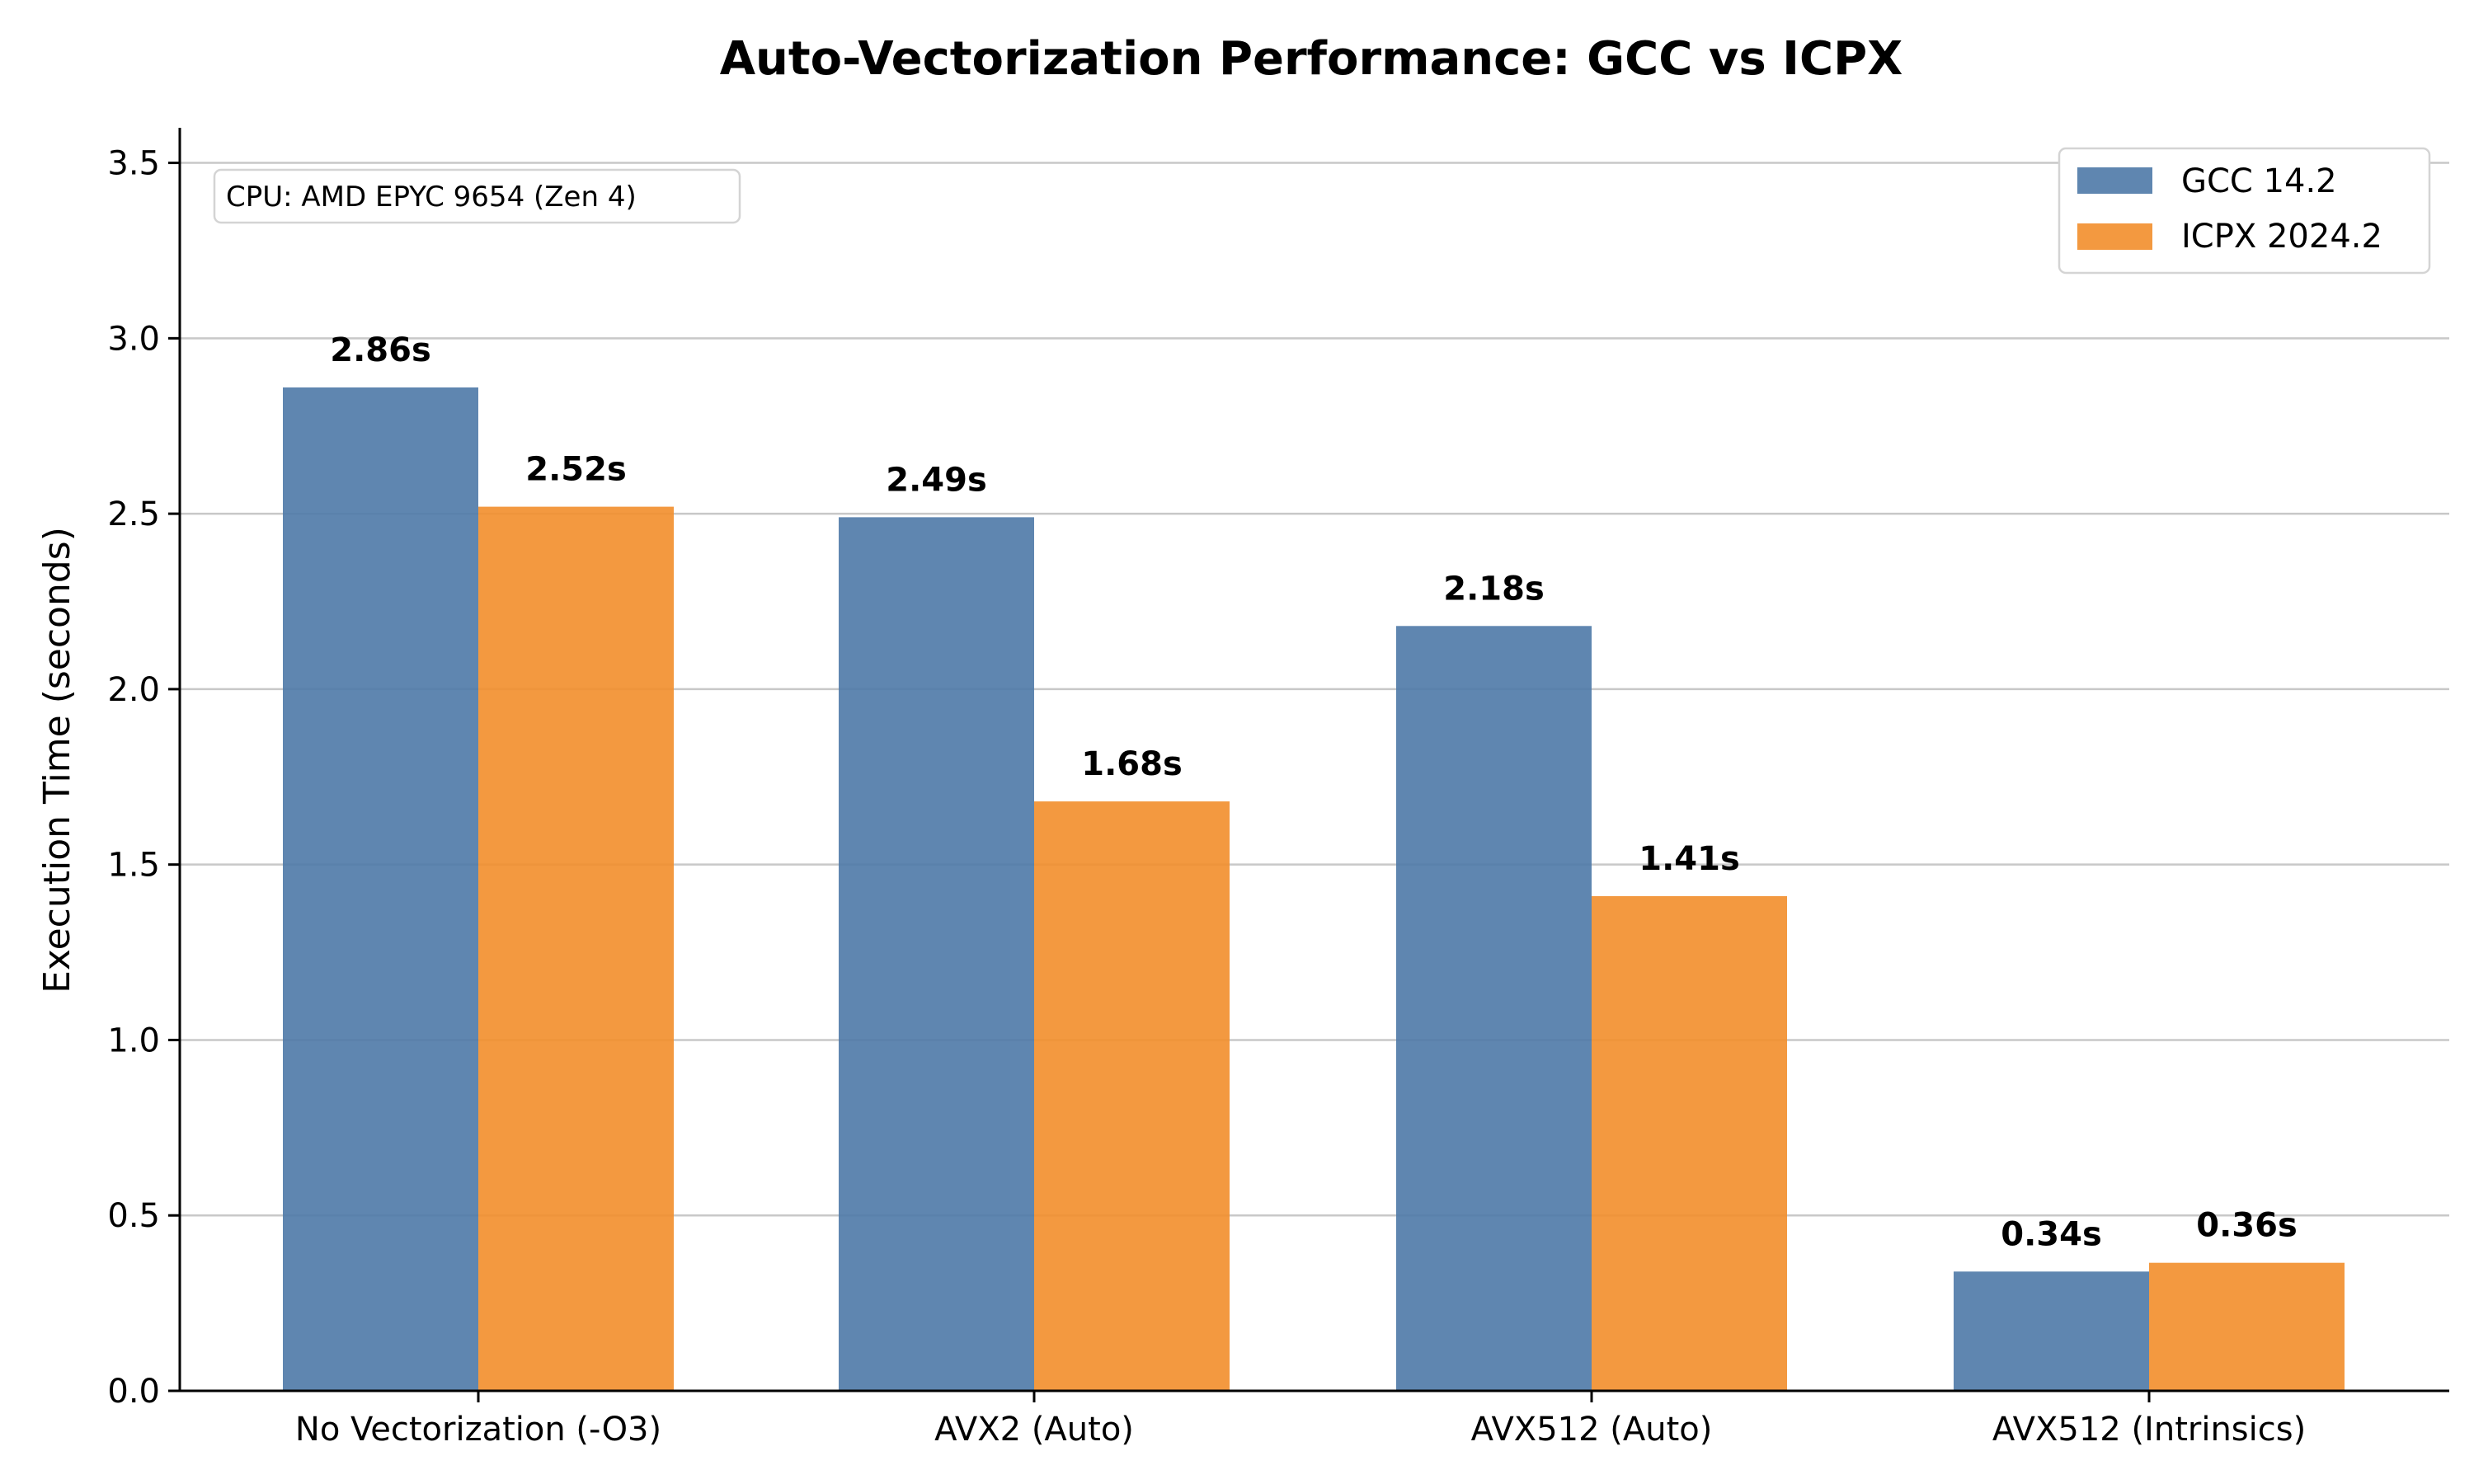 The image size is (2474, 1484). Describe the element at coordinates (431, 197) in the screenshot. I see `annotation-text: CPU: AMD EPYC 9654 (Zen 4)` at that location.